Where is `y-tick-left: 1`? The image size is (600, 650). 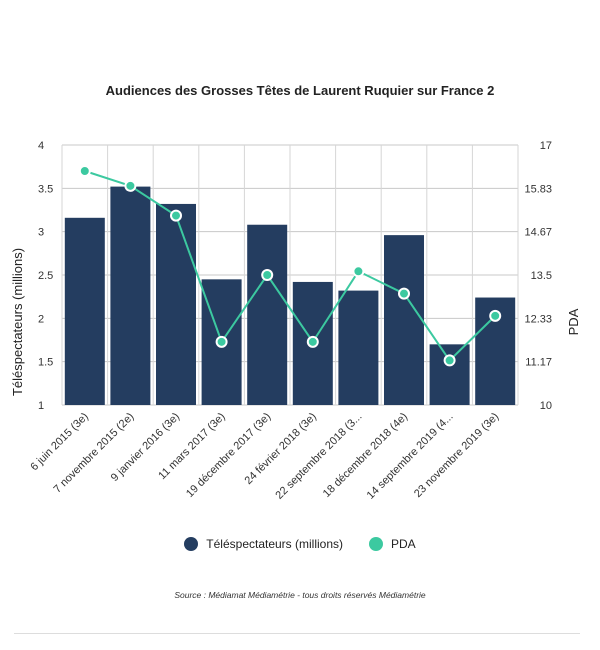
y-tick-left: 1 is located at coordinates (41, 406).